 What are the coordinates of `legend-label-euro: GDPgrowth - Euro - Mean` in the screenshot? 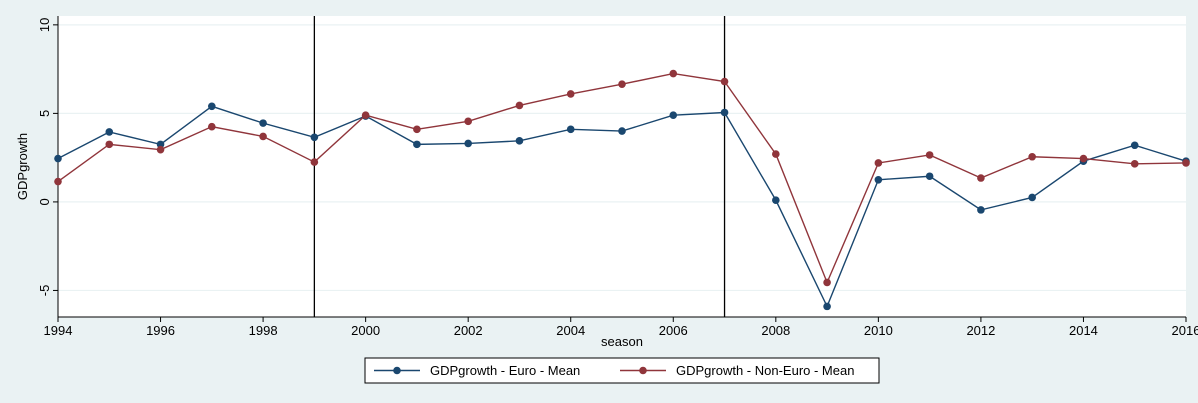 It's located at (505, 370).